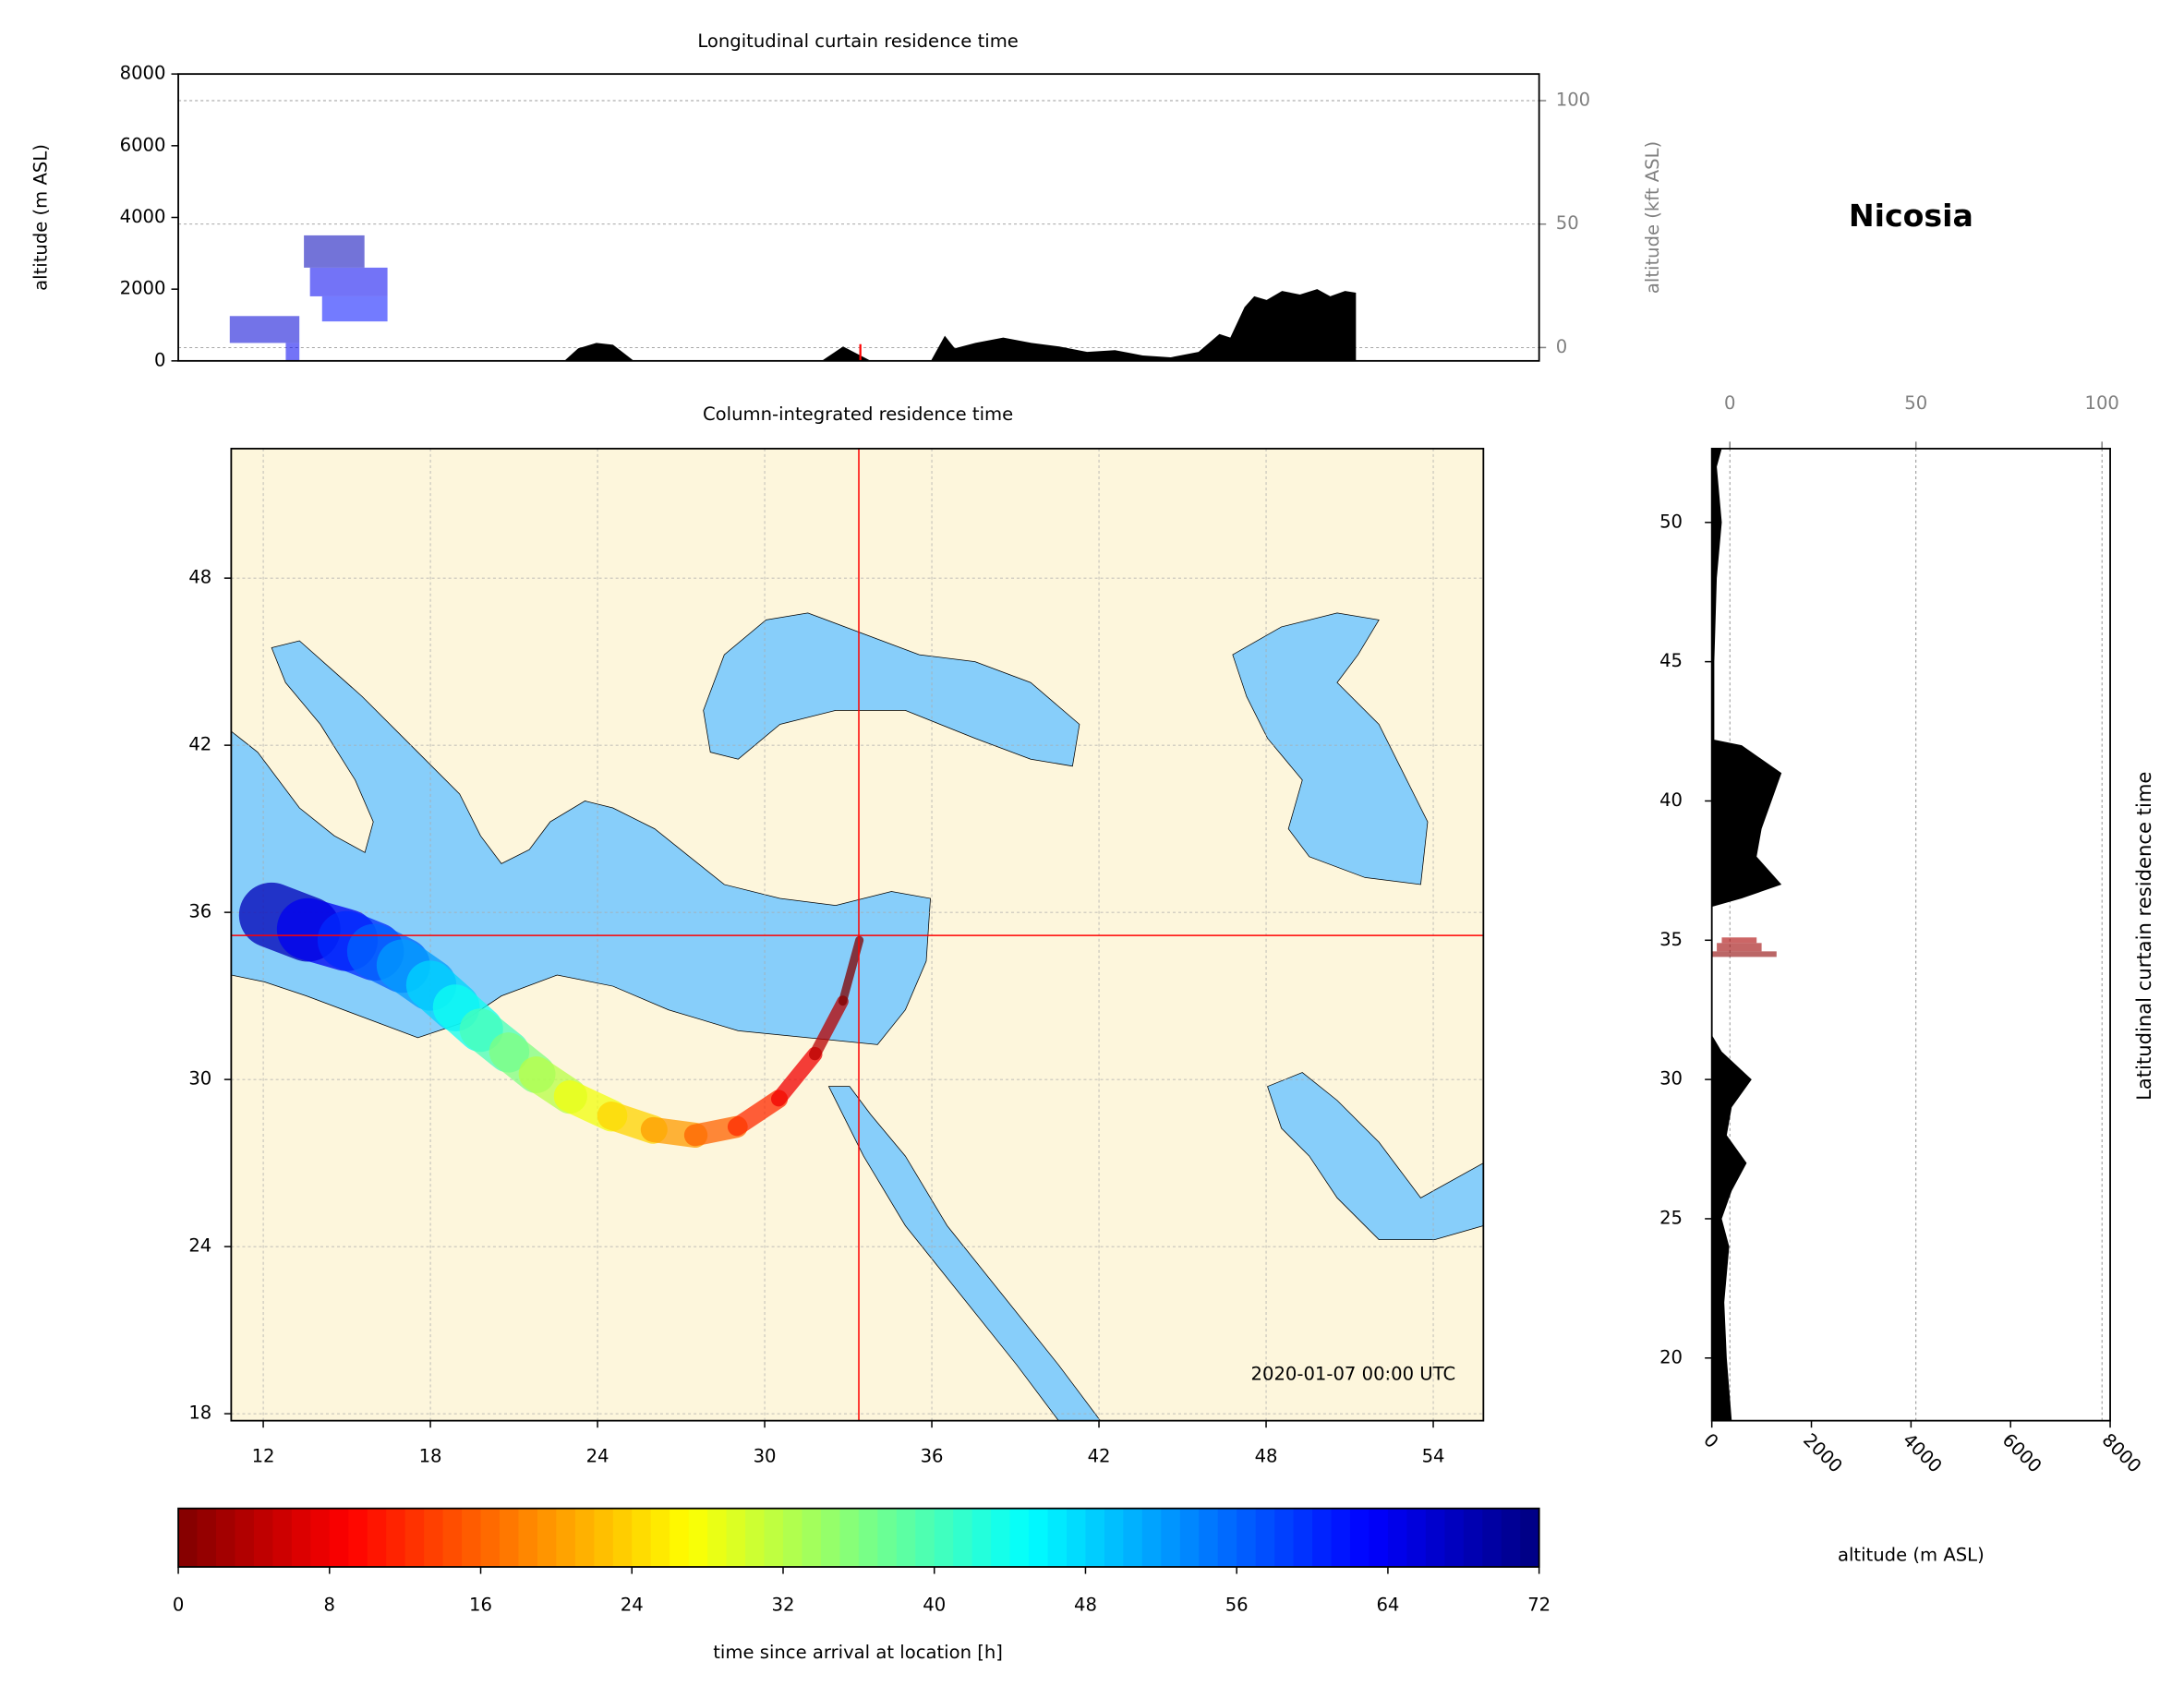  What do you see at coordinates (2143, 936) in the screenshot?
I see `profile-ylabel: Latitudinal curtain residence time` at bounding box center [2143, 936].